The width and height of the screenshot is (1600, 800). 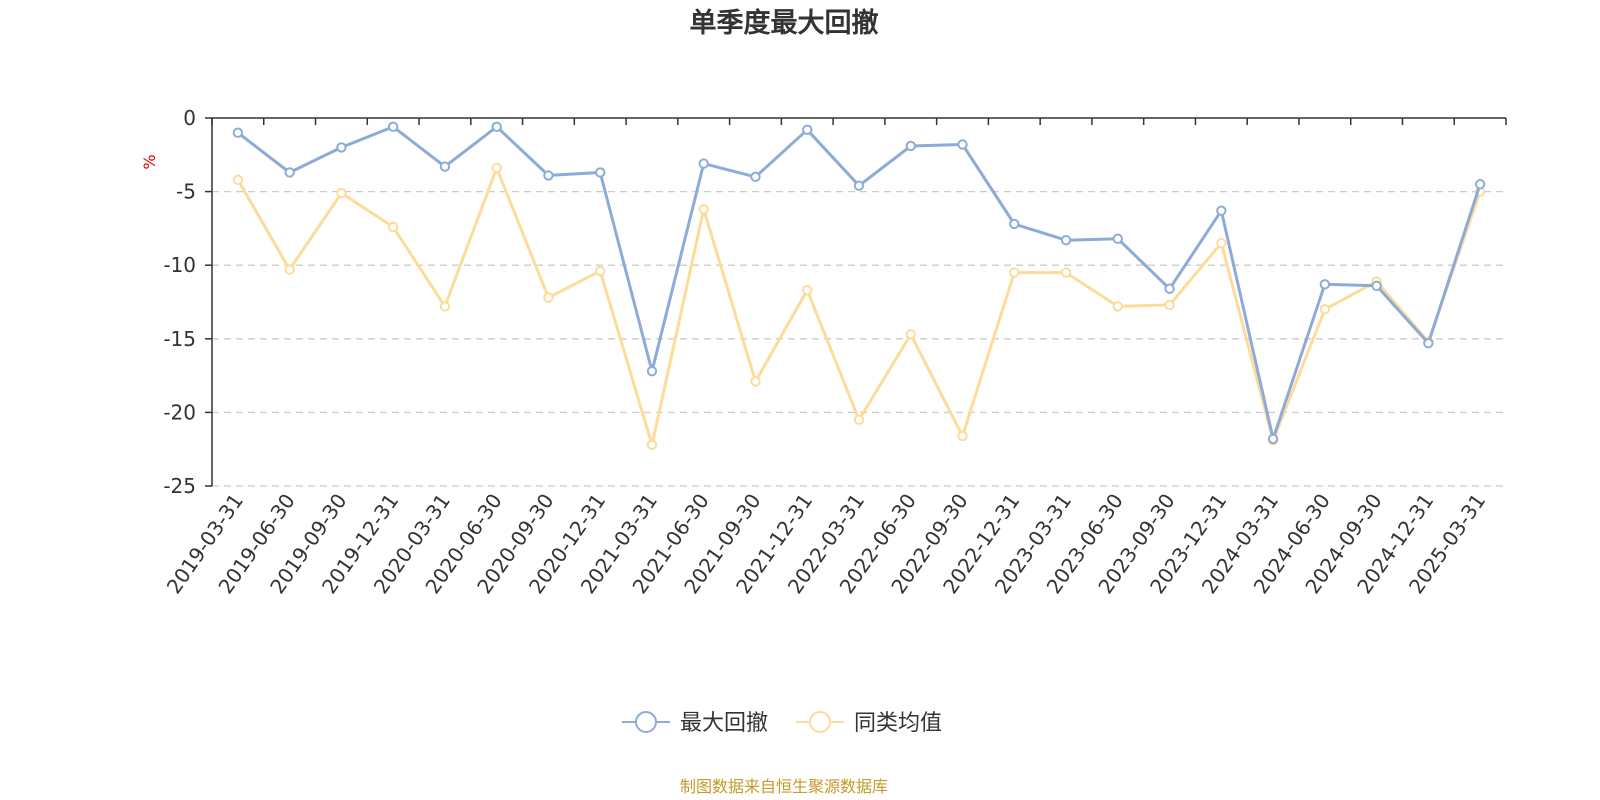 I want to click on legend-label: 最大回撤, so click(x=724, y=723).